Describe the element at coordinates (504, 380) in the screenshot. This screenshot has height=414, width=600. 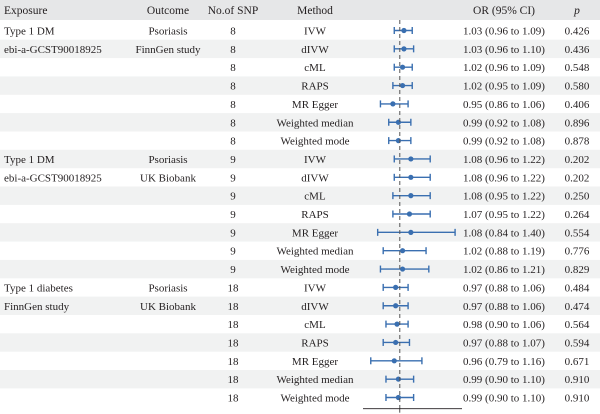
I see `or-ci-label: 0.99 (0.90 to 1.10)` at that location.